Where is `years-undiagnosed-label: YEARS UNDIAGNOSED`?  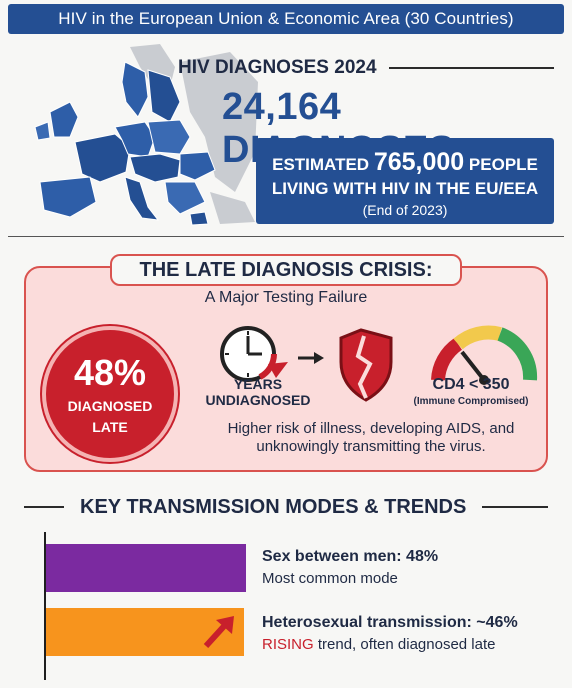
years-undiagnosed-label: YEARS UNDIAGNOSED is located at coordinates (258, 392).